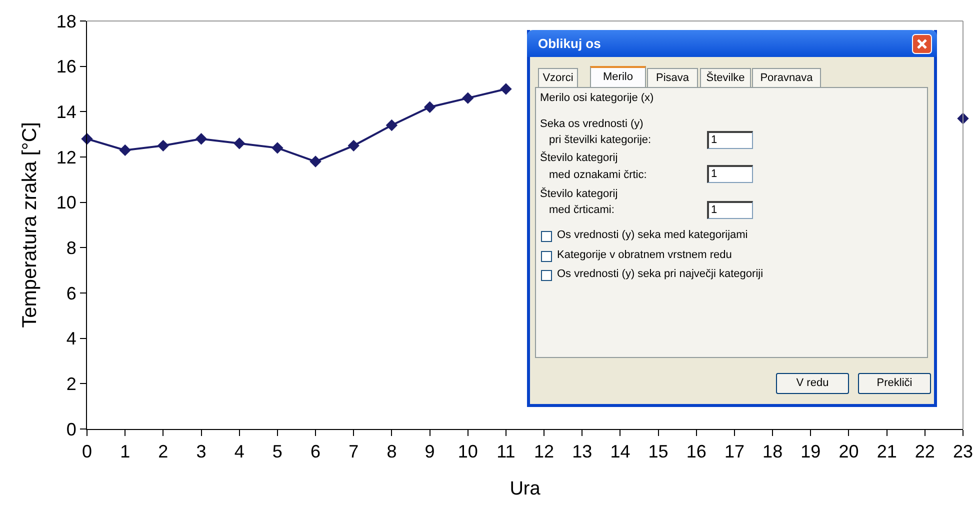  Describe the element at coordinates (125, 452) in the screenshot. I see `x-tick-label: 1` at that location.